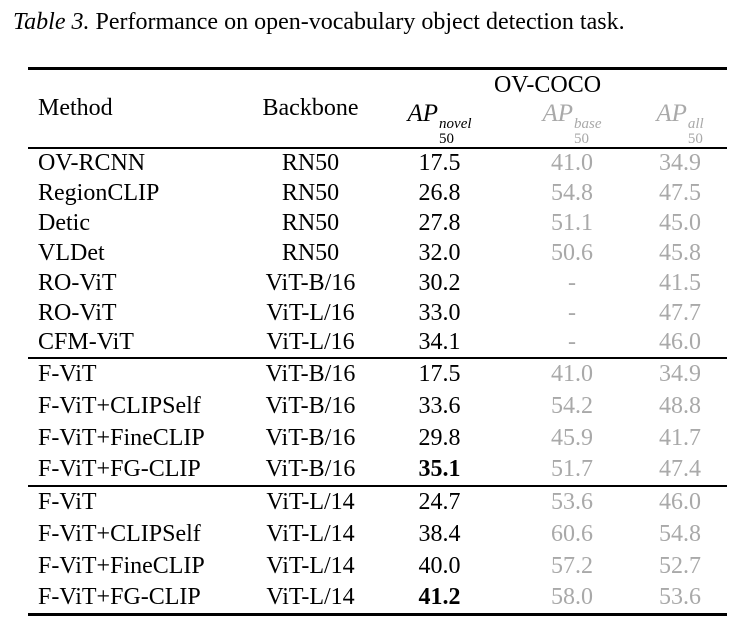  I want to click on cell-method: F-ViT, so click(67, 374).